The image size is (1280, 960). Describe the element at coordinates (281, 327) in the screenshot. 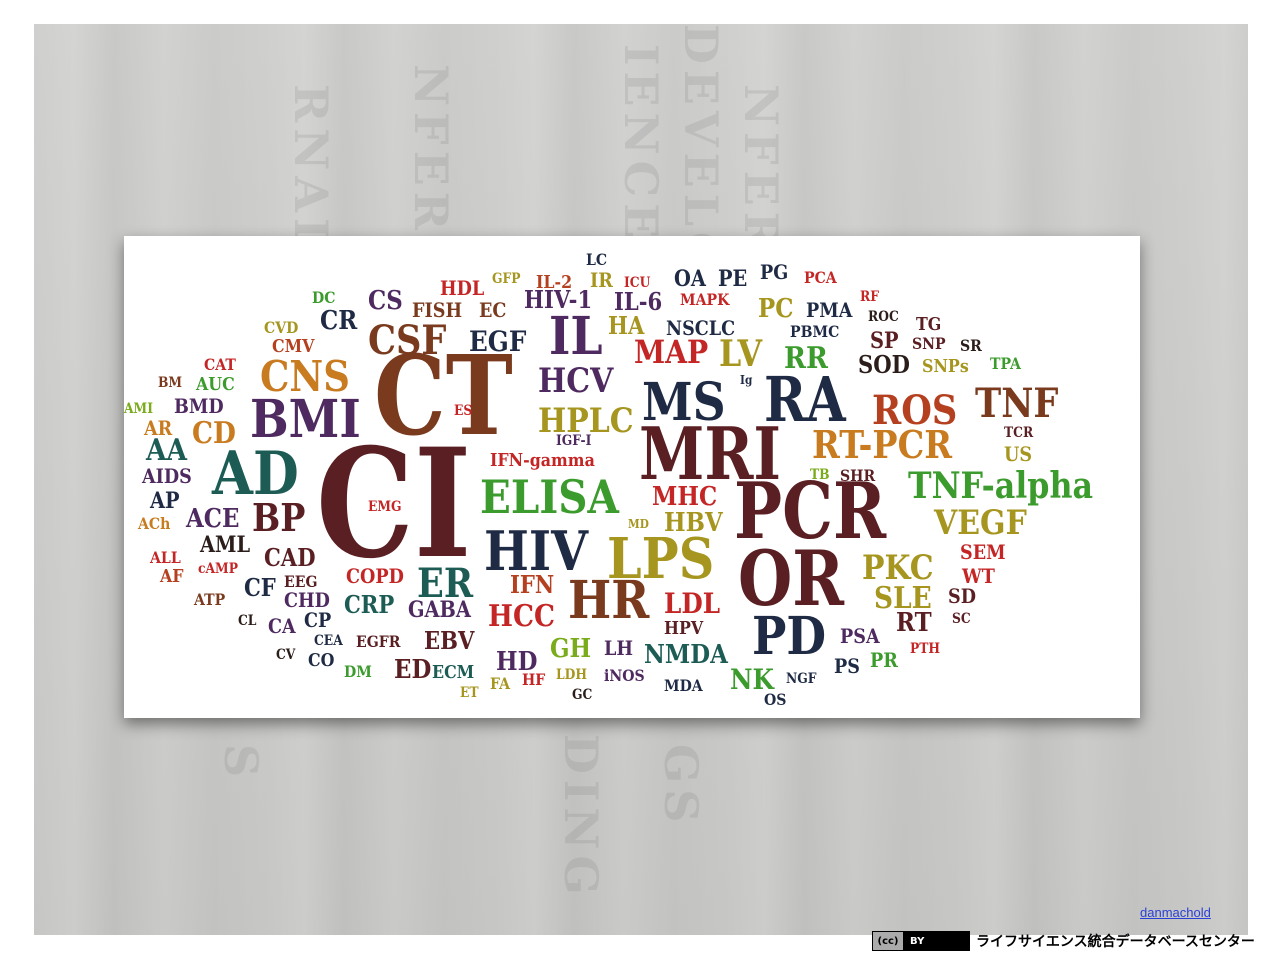

I see `cloud-word: CVD` at that location.